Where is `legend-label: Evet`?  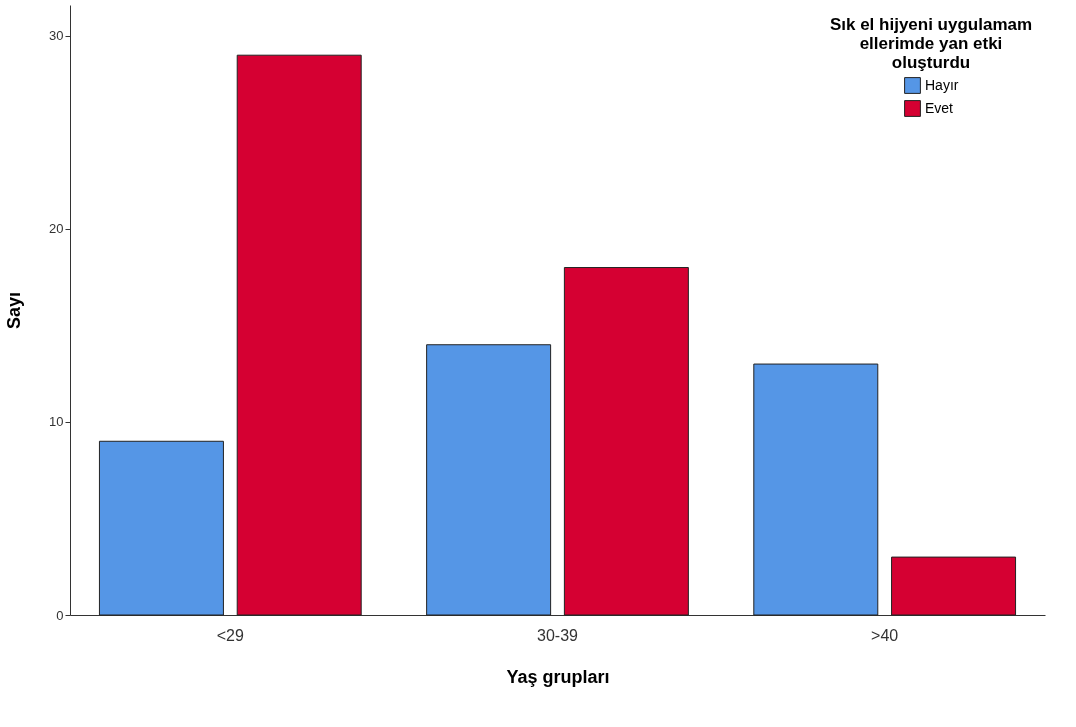 legend-label: Evet is located at coordinates (939, 107).